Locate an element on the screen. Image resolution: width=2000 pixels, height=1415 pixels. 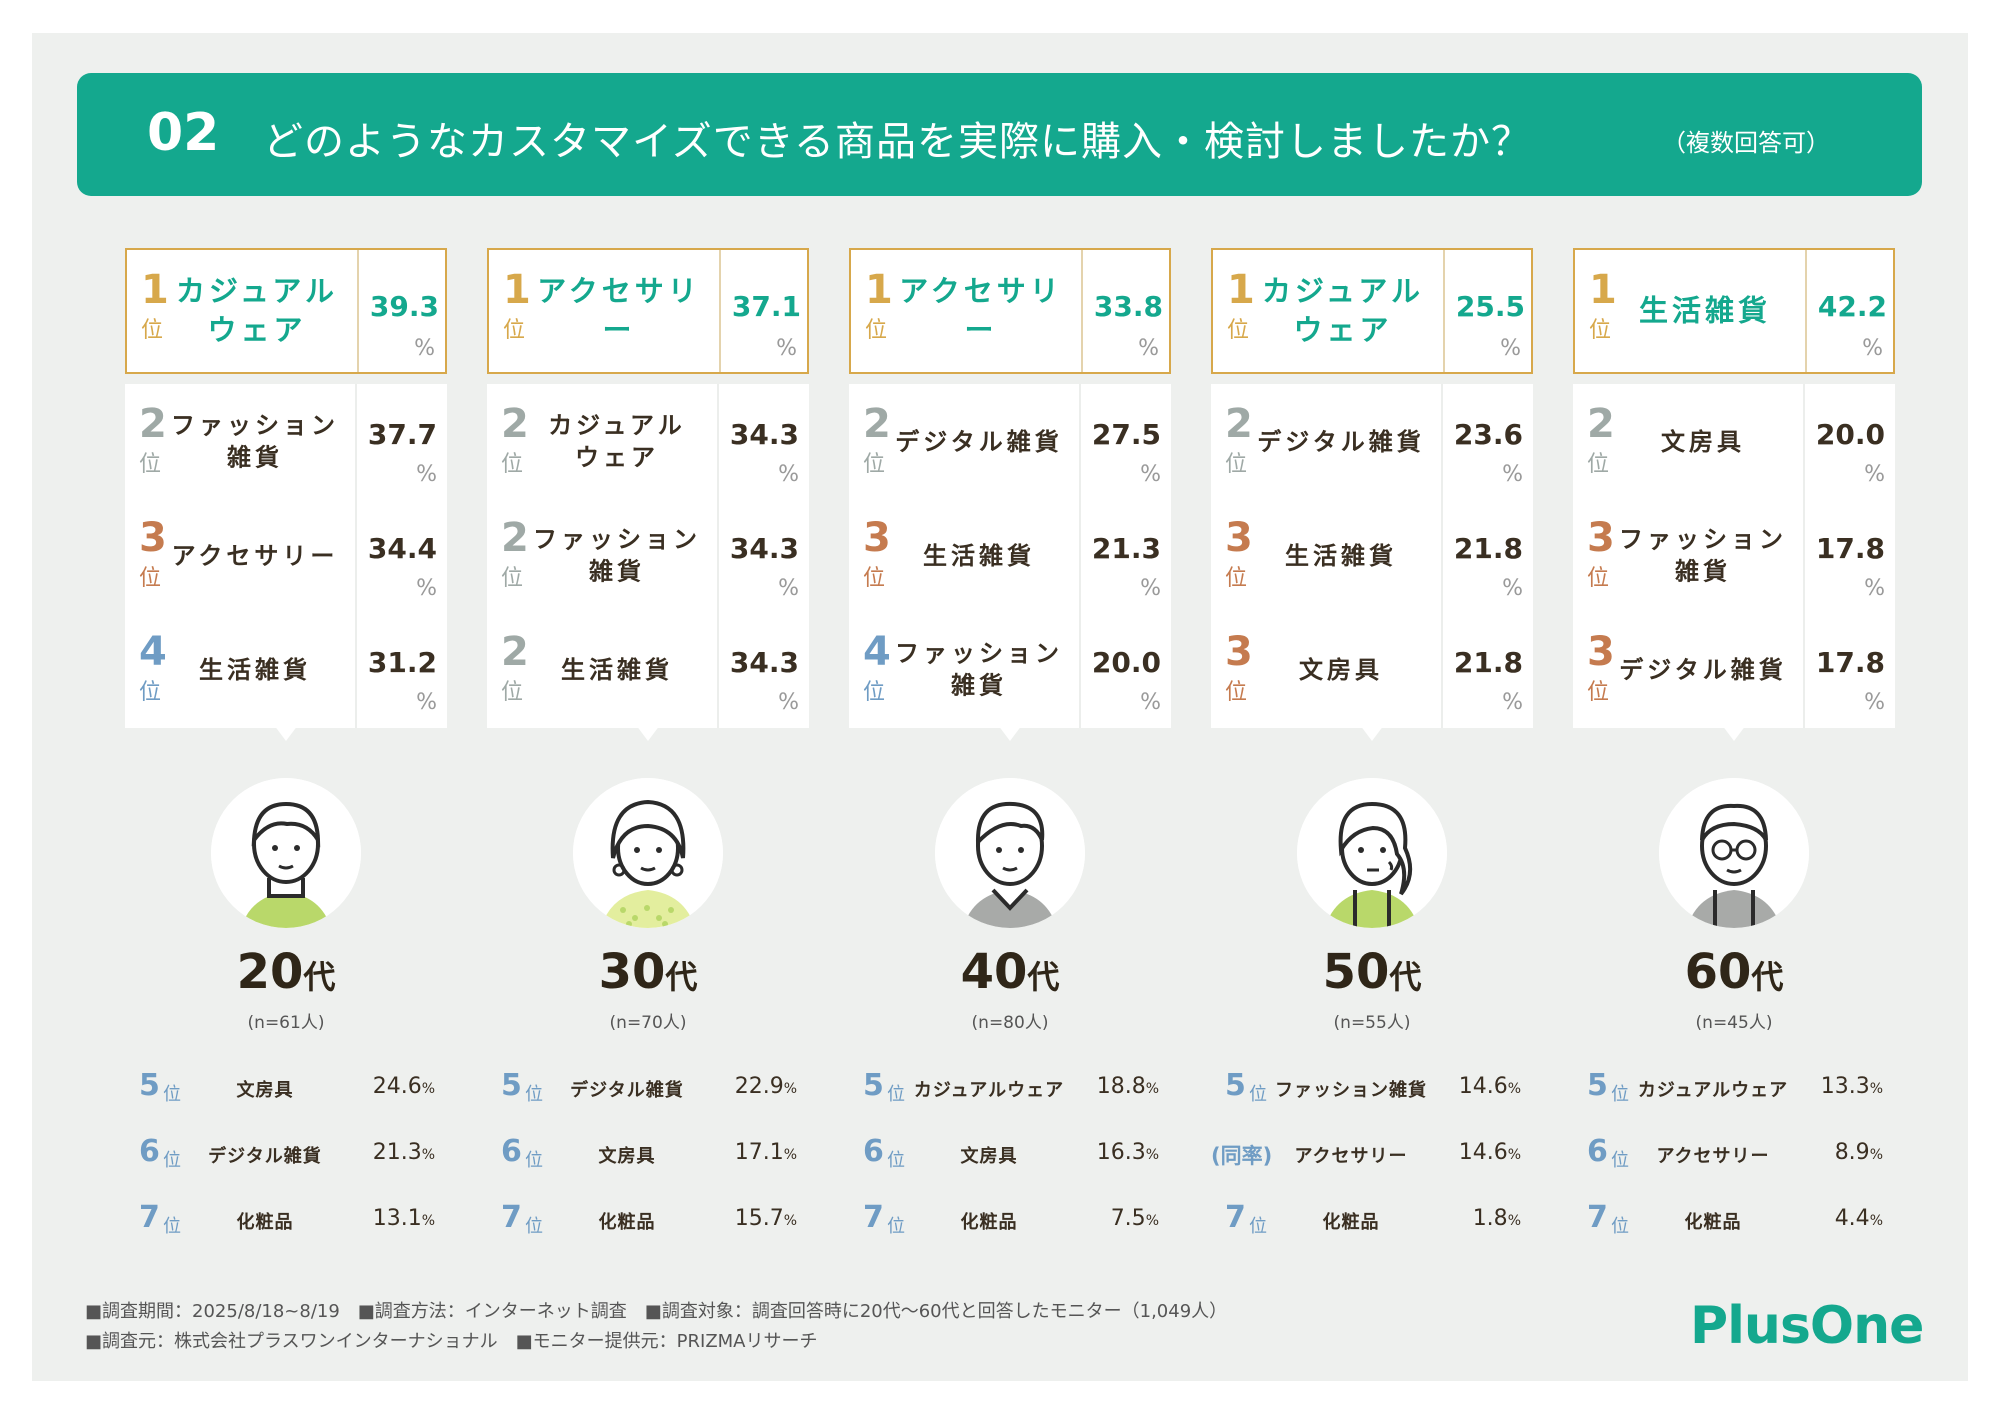
sample-size: (n=61人) is located at coordinates (286, 1023).